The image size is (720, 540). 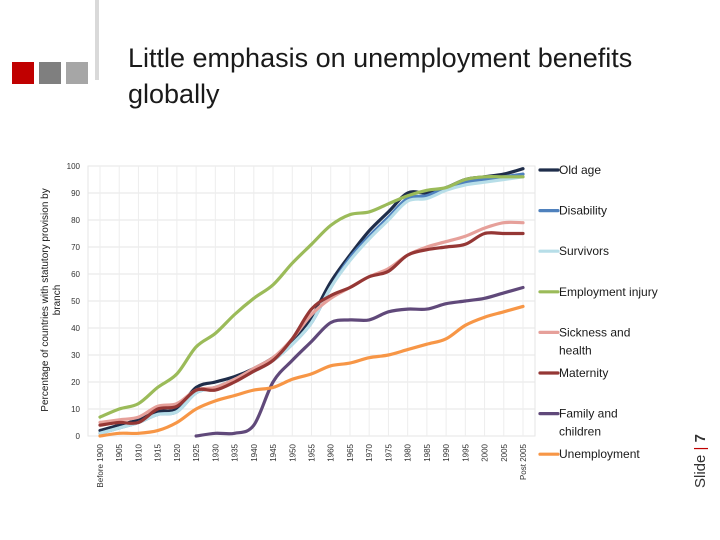 I want to click on accent-square-dark-gray, so click(x=50, y=73).